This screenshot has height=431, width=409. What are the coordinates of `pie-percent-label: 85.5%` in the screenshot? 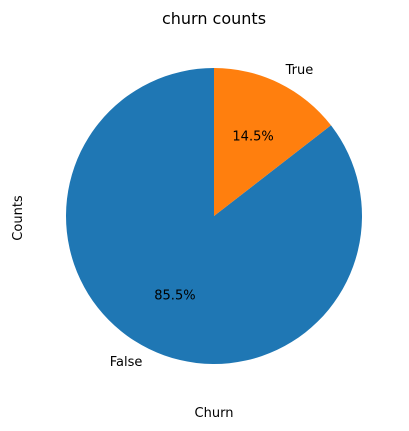 It's located at (174, 296).